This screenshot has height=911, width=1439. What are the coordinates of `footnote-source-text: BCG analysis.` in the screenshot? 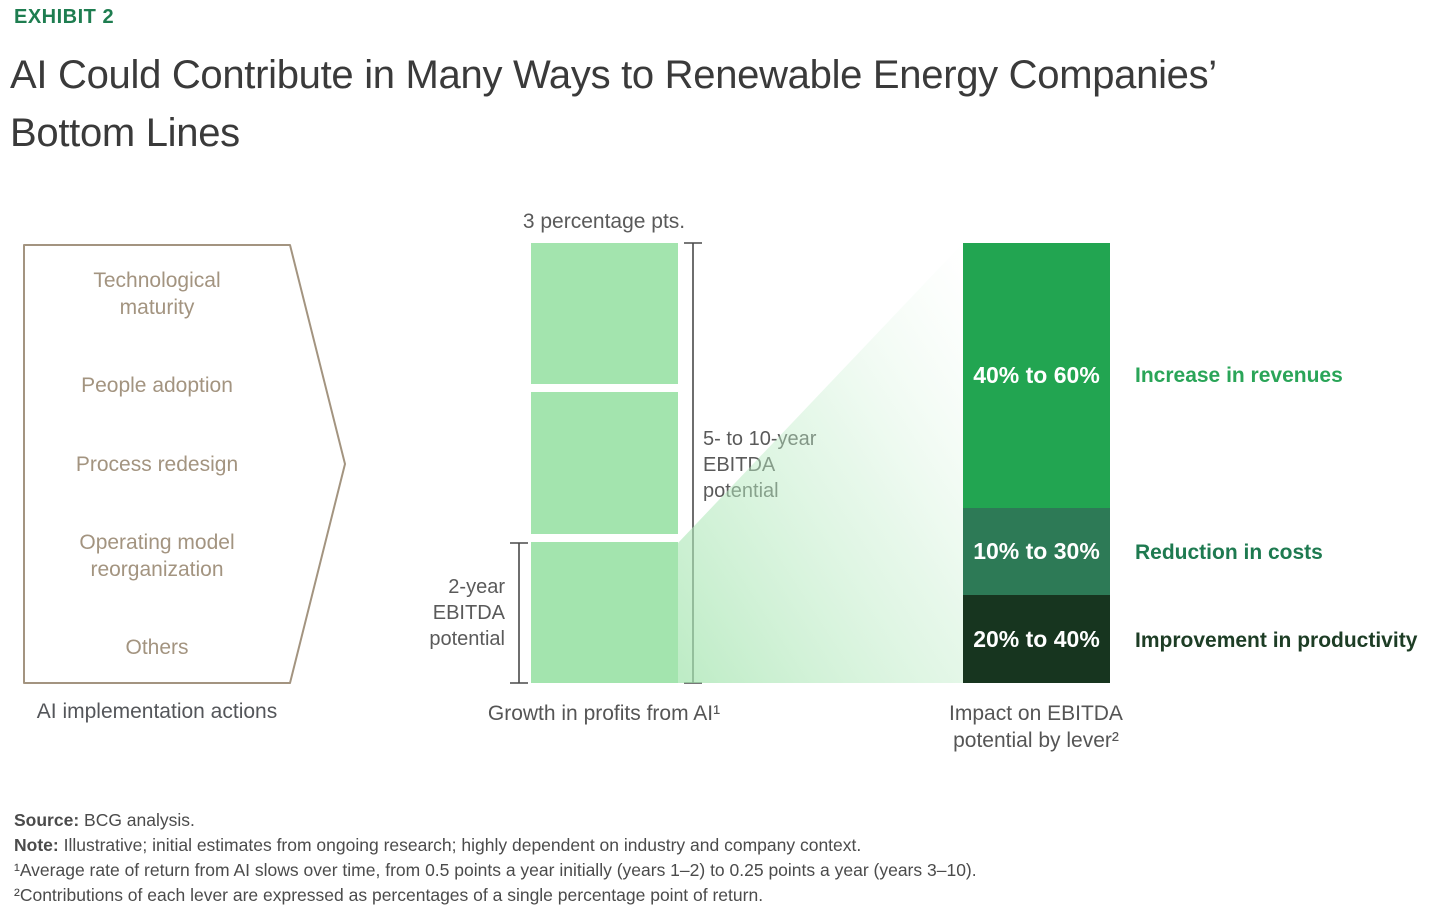 It's located at (137, 820).